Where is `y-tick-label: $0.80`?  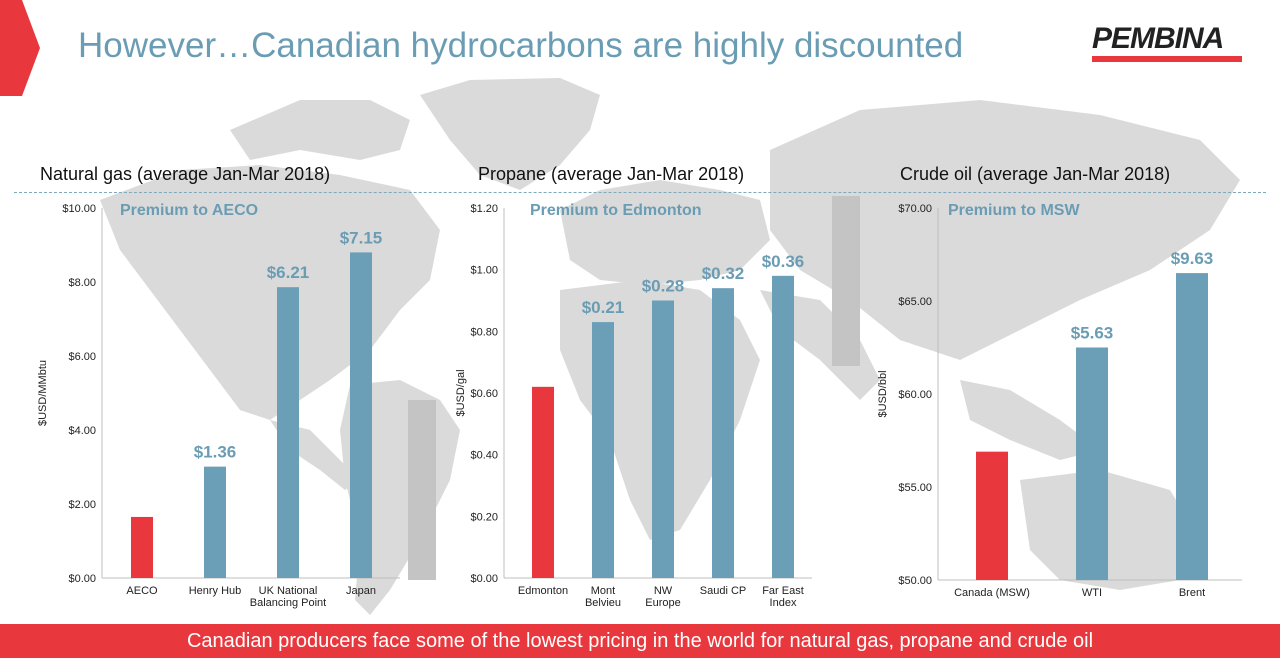 y-tick-label: $0.80 is located at coordinates (484, 332).